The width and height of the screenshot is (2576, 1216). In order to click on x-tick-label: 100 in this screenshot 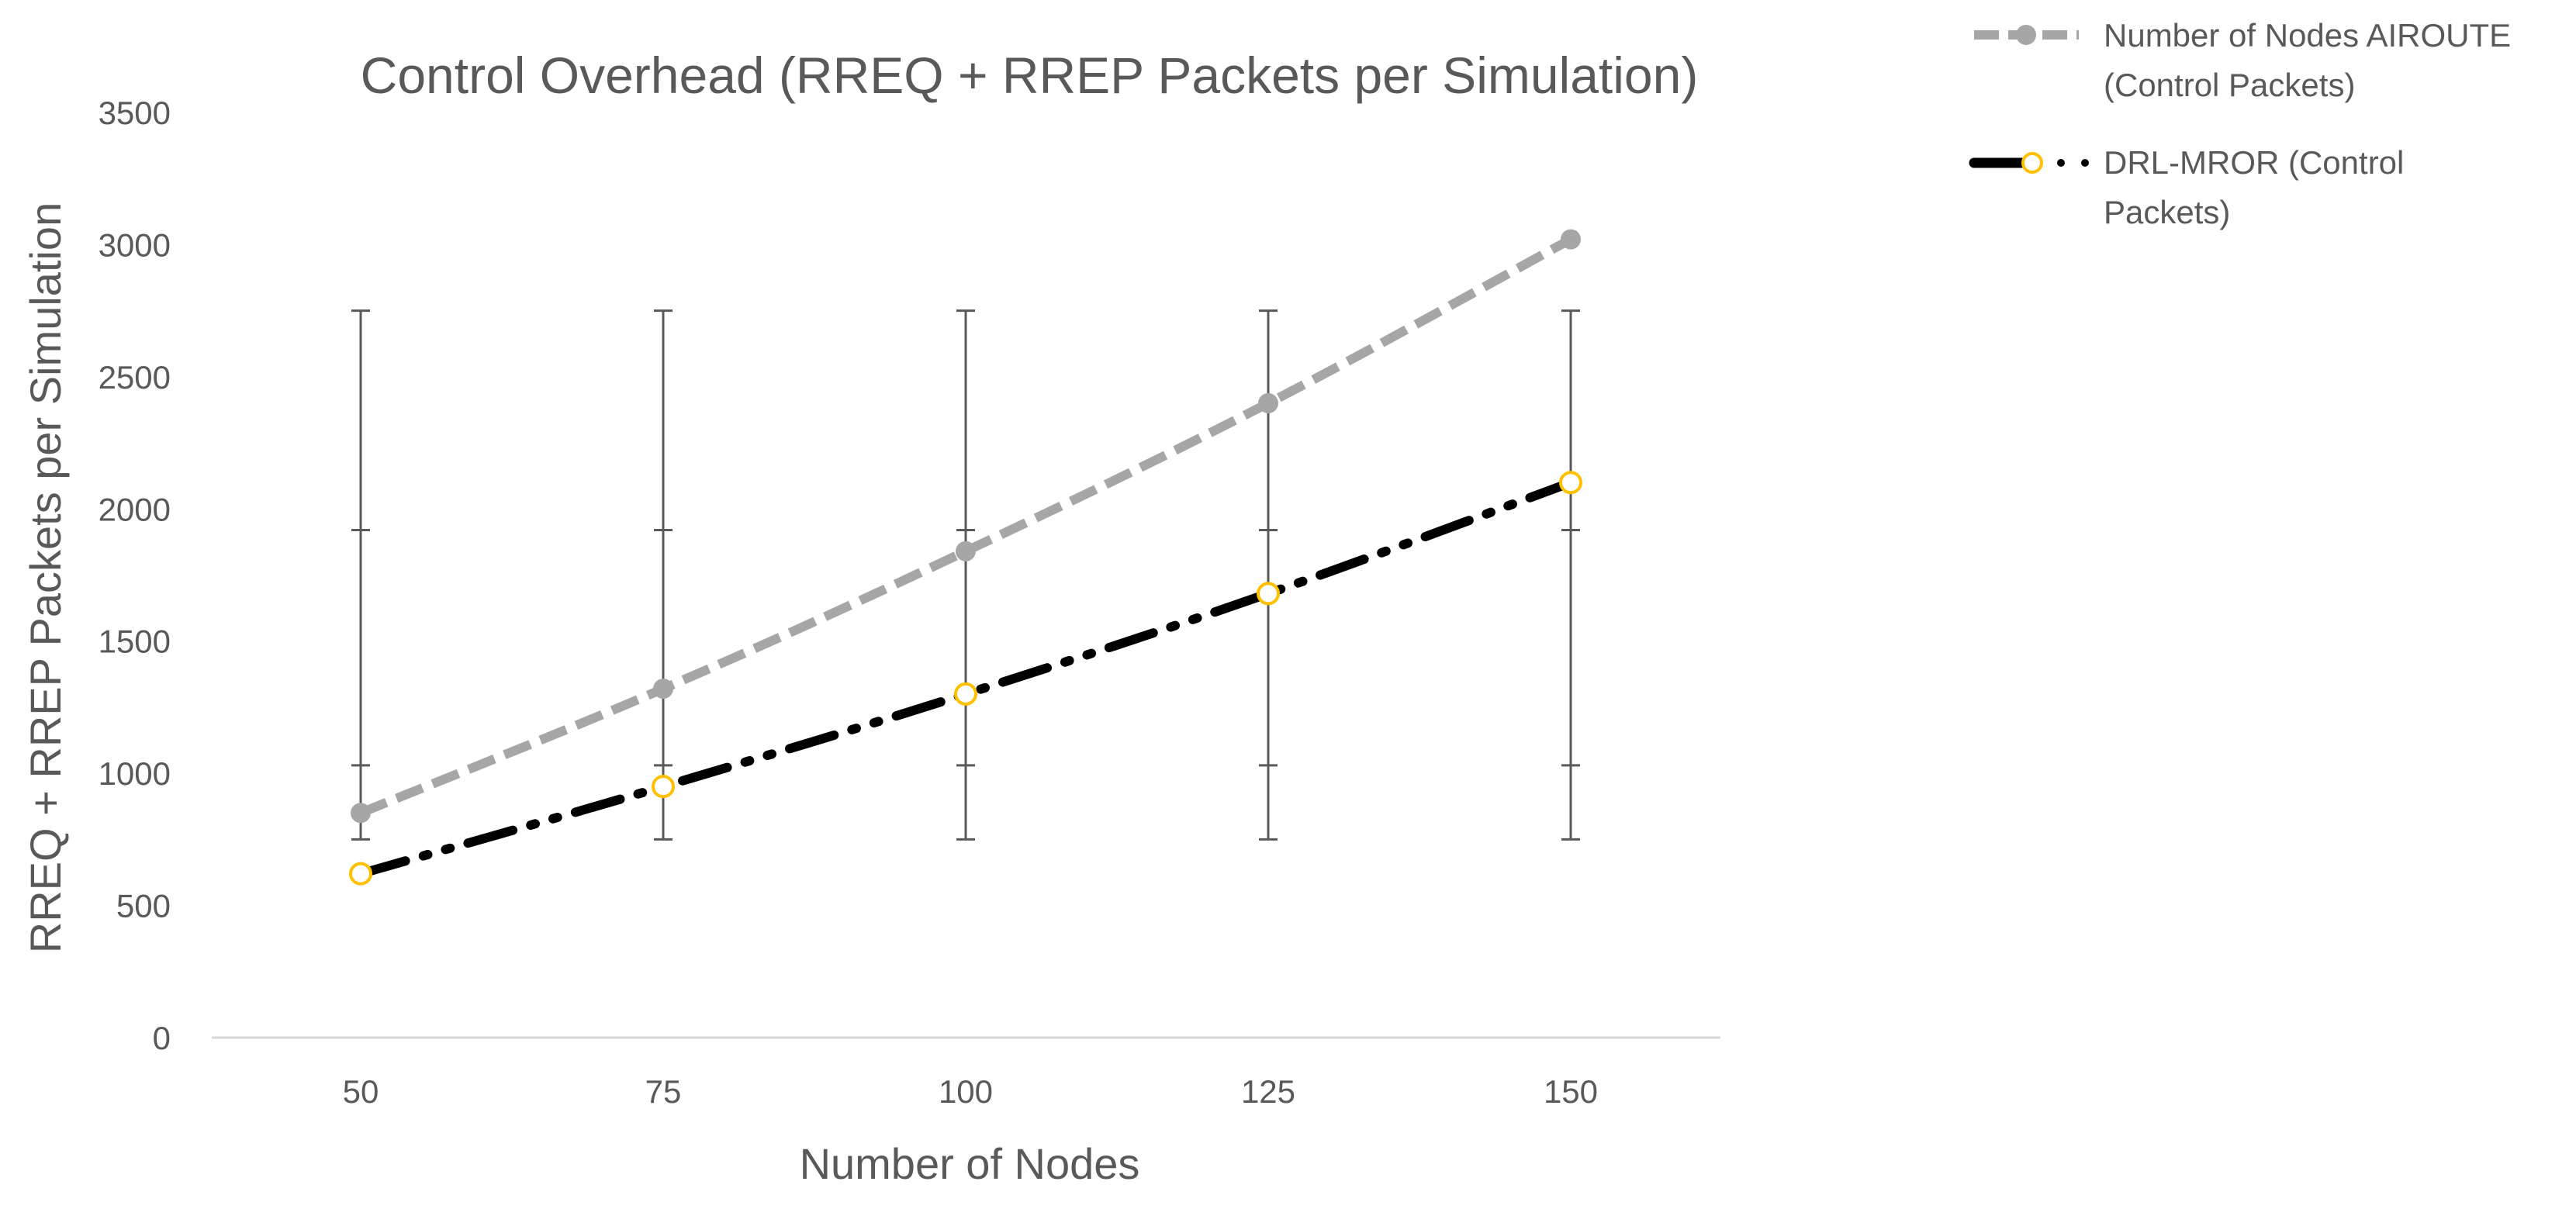, I will do `click(966, 1091)`.